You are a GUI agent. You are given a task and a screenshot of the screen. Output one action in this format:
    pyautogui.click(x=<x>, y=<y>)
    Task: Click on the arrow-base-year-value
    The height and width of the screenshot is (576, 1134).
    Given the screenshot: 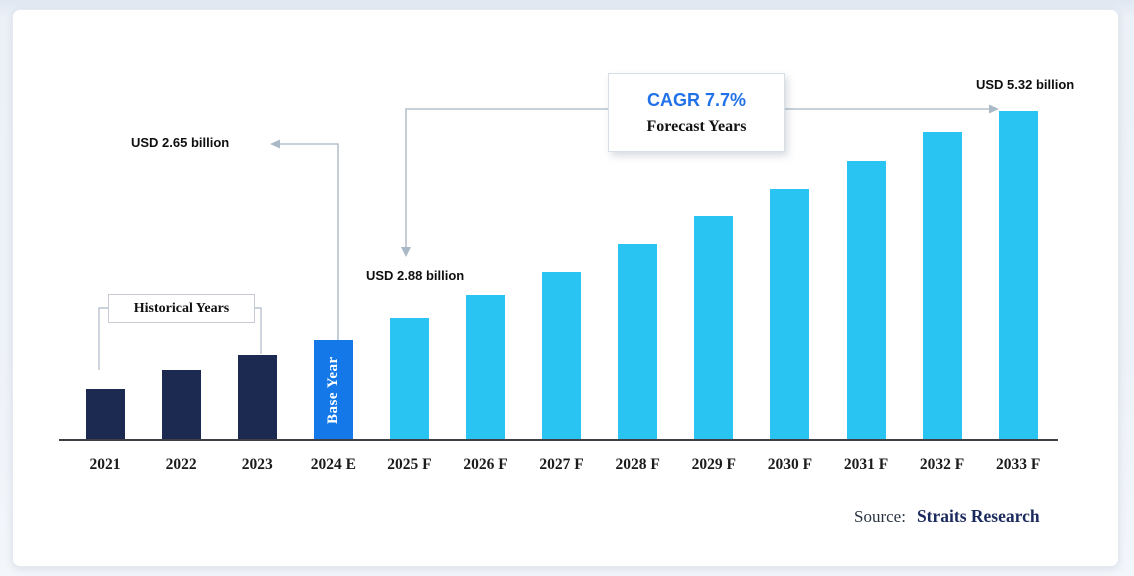 What is the action you would take?
    pyautogui.click(x=309, y=241)
    